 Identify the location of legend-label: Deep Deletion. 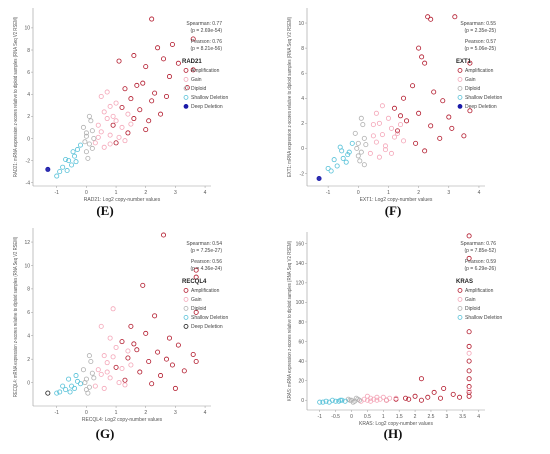
(207, 327).